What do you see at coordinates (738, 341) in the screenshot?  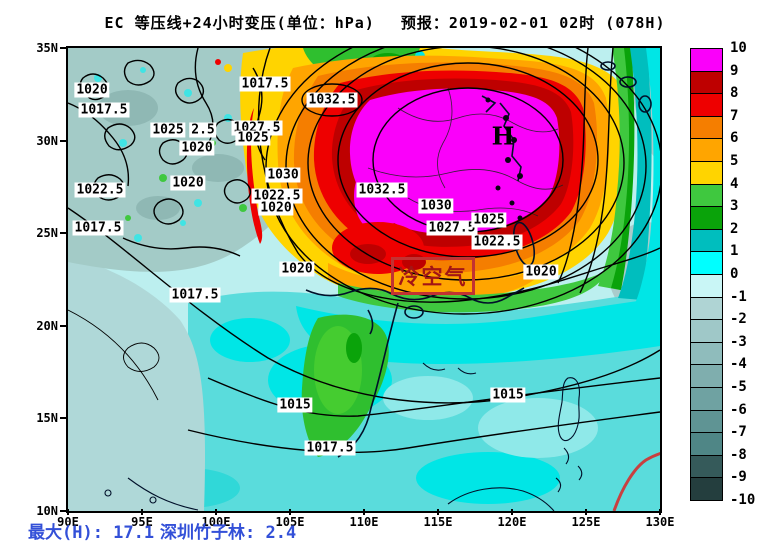 I see `legend-value-label: -3` at bounding box center [738, 341].